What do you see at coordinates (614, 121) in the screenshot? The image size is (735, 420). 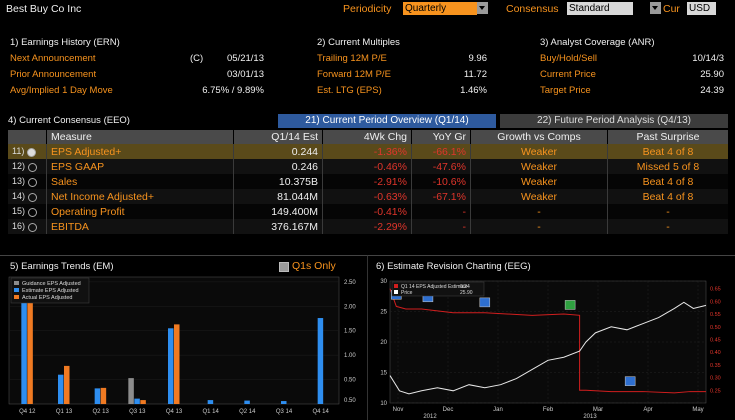 I see `tab-future-period-analysis: 22) Future Period Analysis (Q4/13)` at bounding box center [614, 121].